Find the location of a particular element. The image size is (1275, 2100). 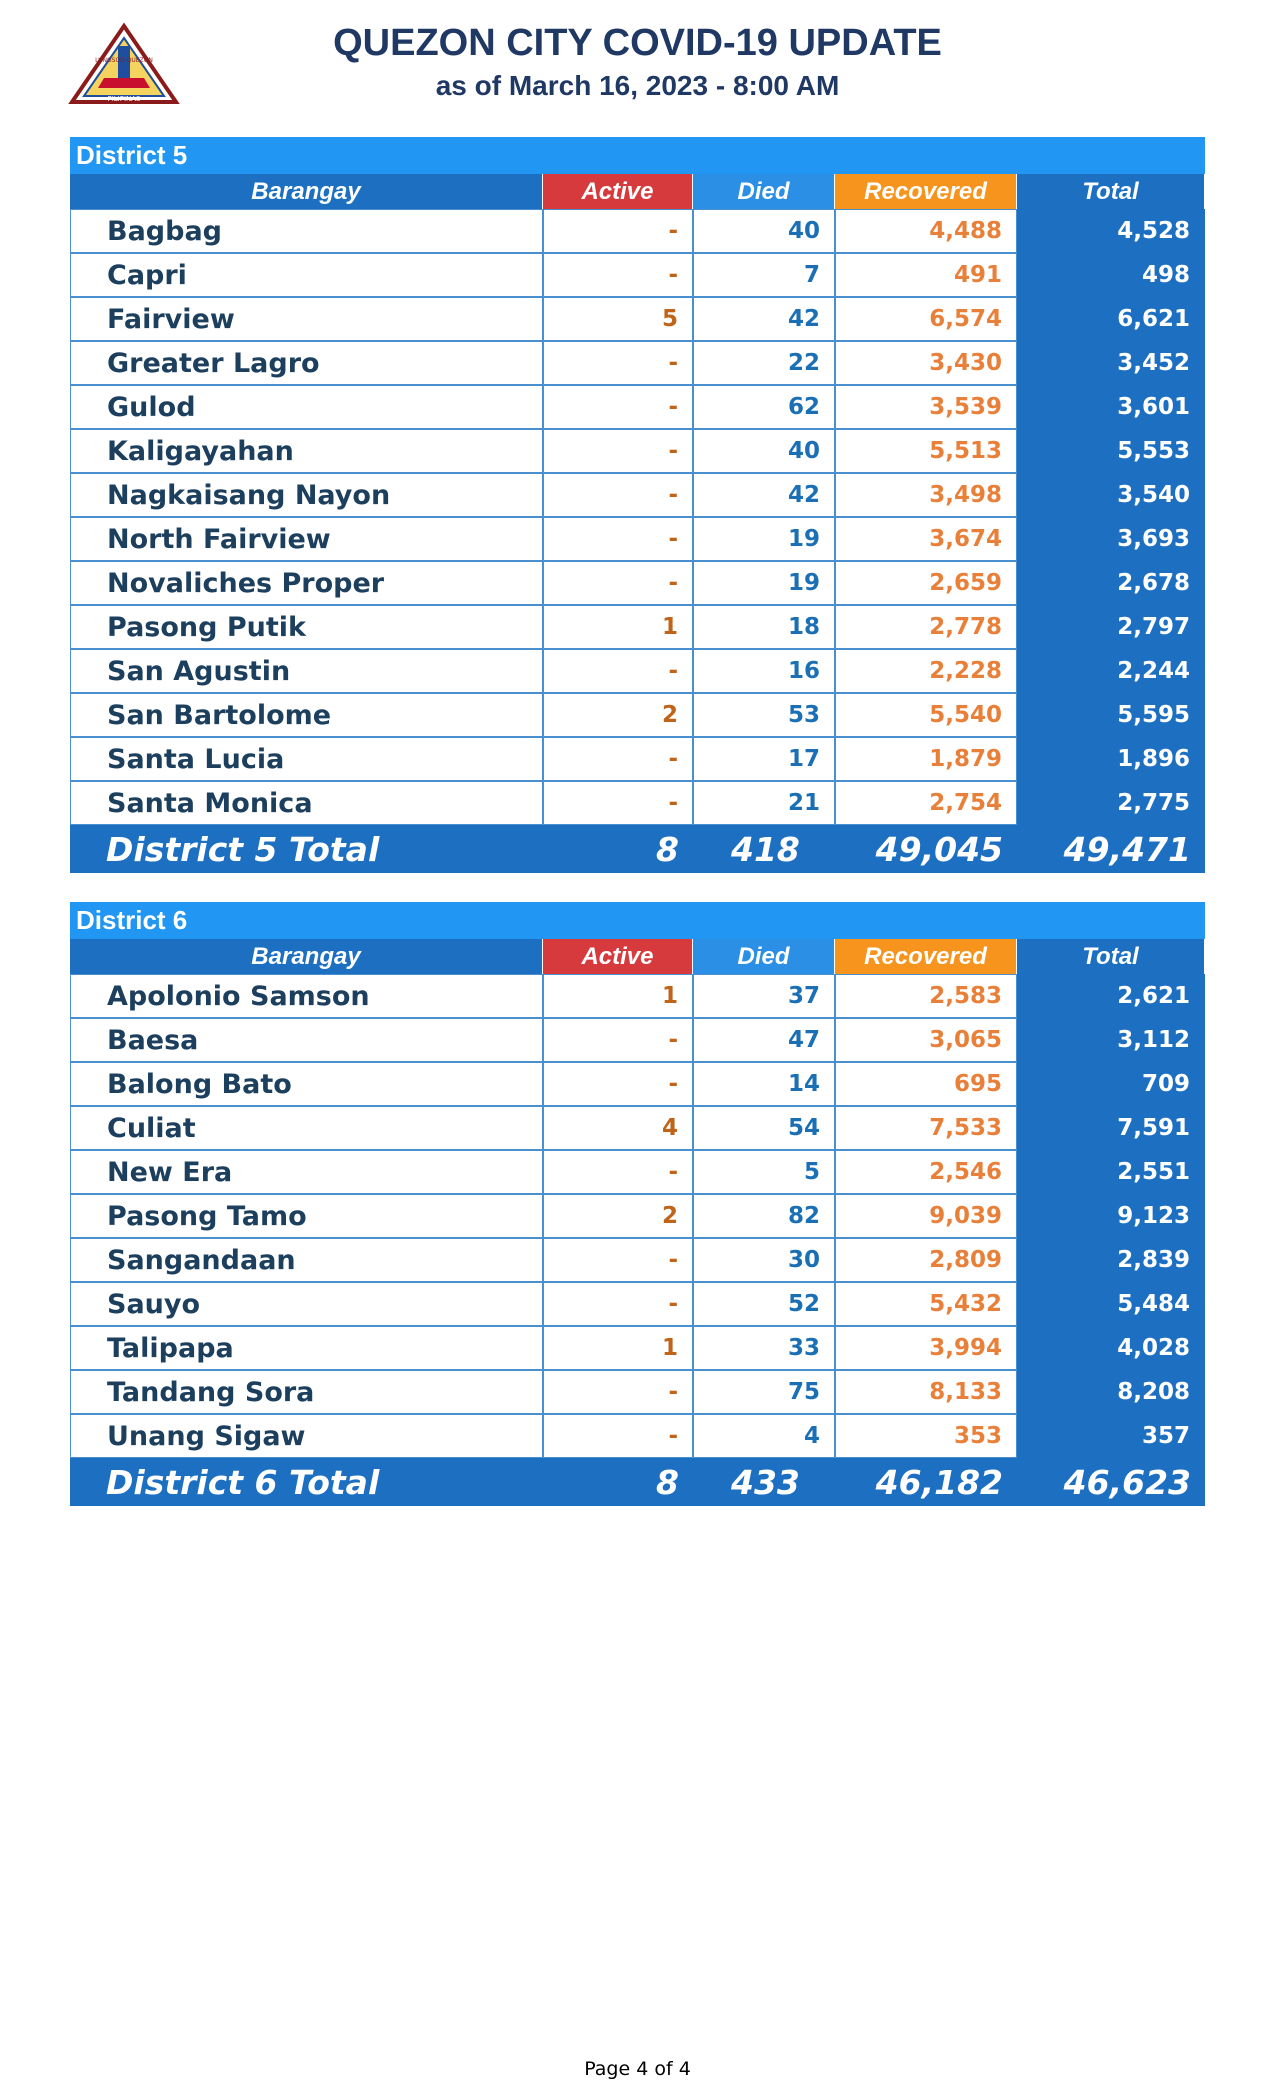

logo-bottom: PILIPINAS is located at coordinates (124, 99).